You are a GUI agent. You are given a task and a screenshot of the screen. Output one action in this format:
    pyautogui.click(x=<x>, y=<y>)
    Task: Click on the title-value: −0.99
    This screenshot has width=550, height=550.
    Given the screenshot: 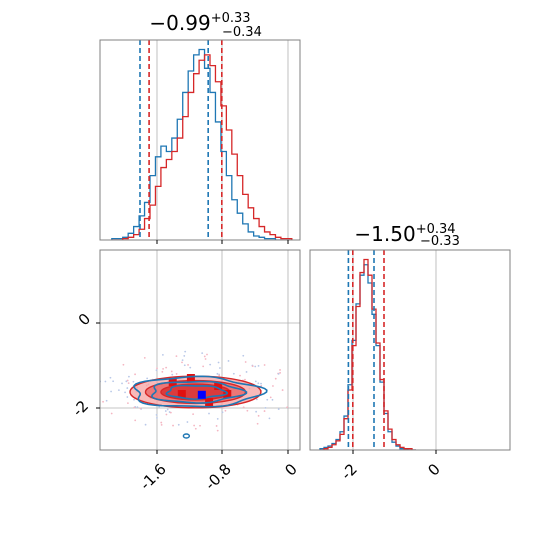 What is the action you would take?
    pyautogui.click(x=179, y=23)
    